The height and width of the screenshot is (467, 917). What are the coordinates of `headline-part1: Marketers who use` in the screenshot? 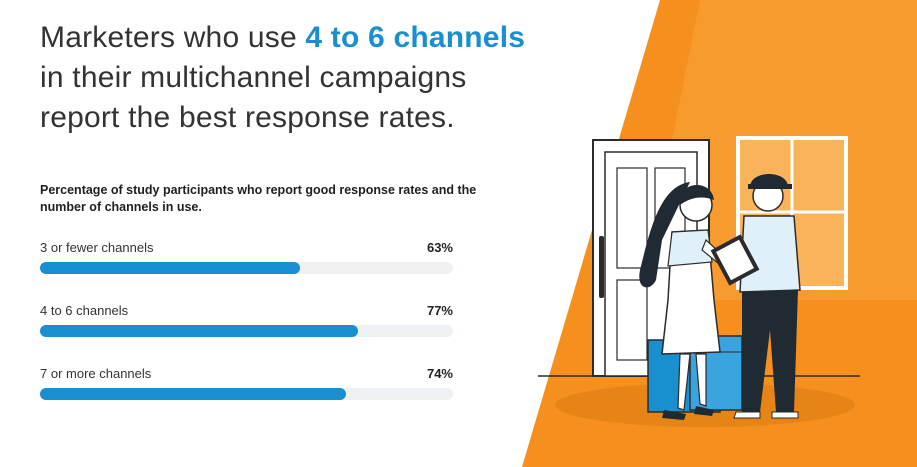 It's located at (173, 37).